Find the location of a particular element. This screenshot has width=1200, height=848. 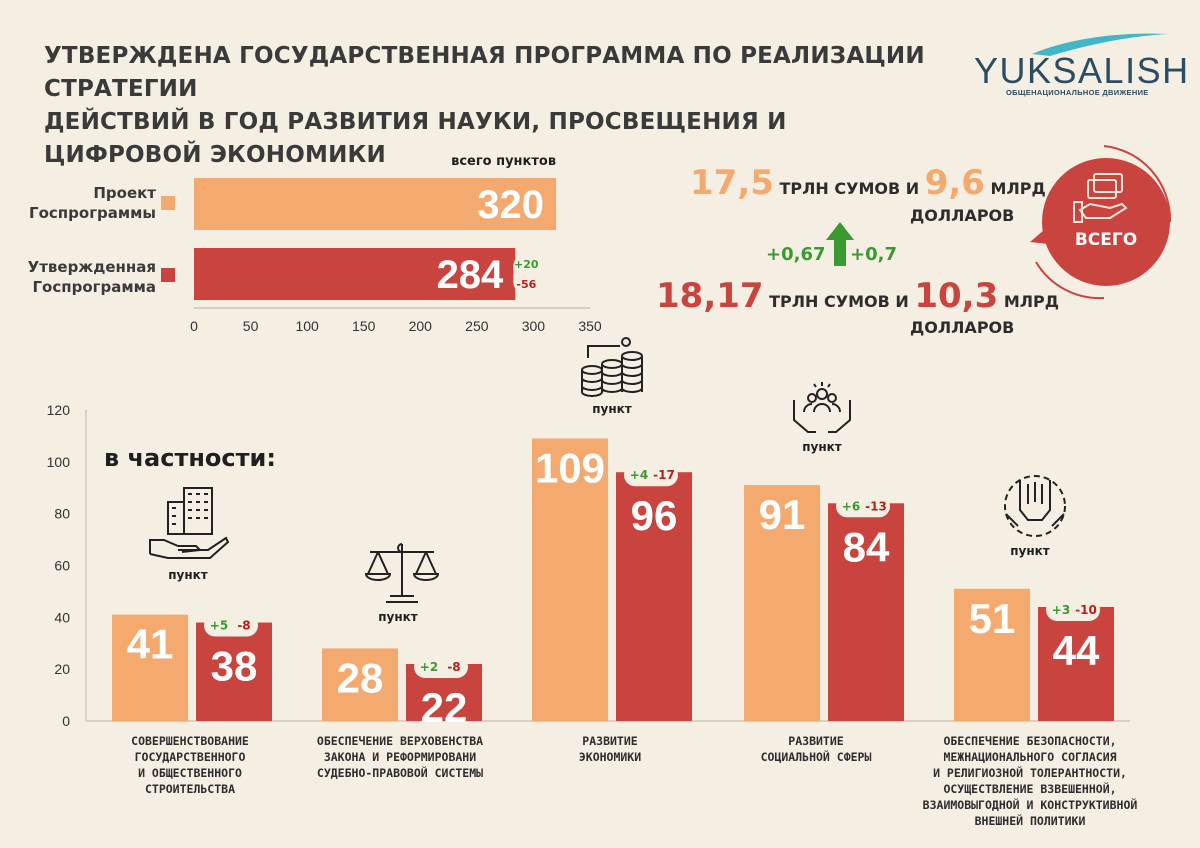

funding-delta-trln: +0,67 is located at coordinates (796, 254).